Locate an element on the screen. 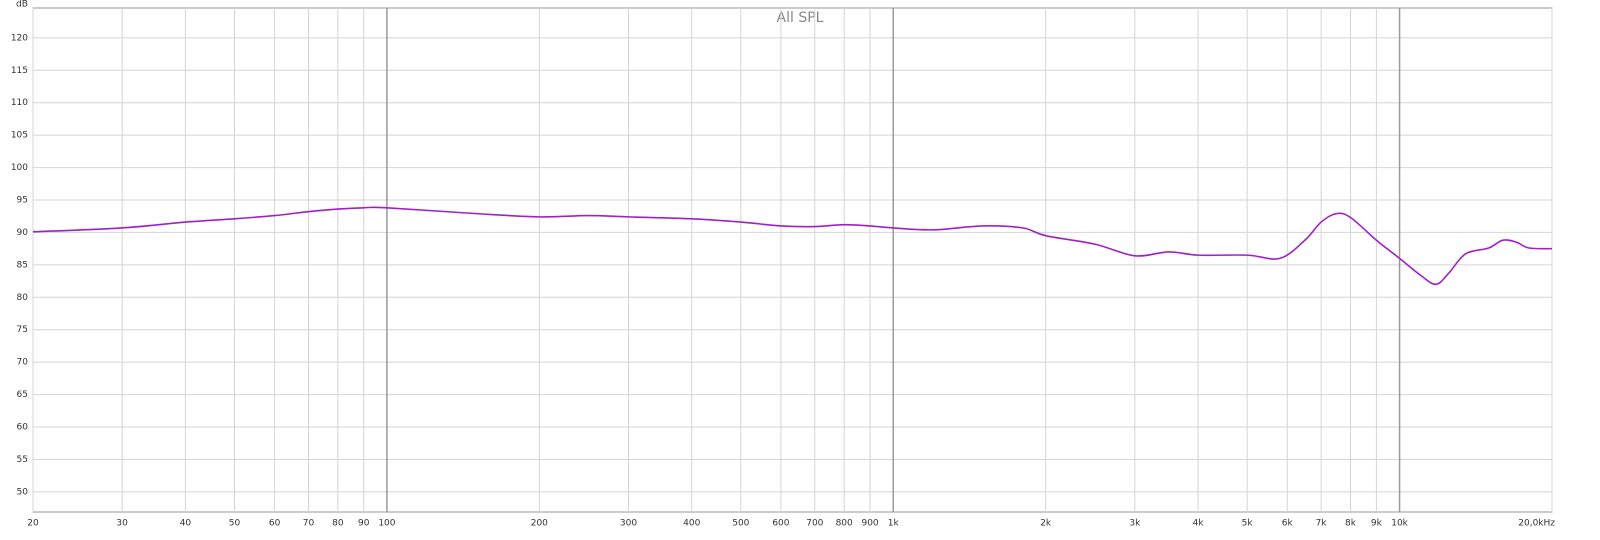 The height and width of the screenshot is (540, 1600). y-axis-label: dB is located at coordinates (22, 5).